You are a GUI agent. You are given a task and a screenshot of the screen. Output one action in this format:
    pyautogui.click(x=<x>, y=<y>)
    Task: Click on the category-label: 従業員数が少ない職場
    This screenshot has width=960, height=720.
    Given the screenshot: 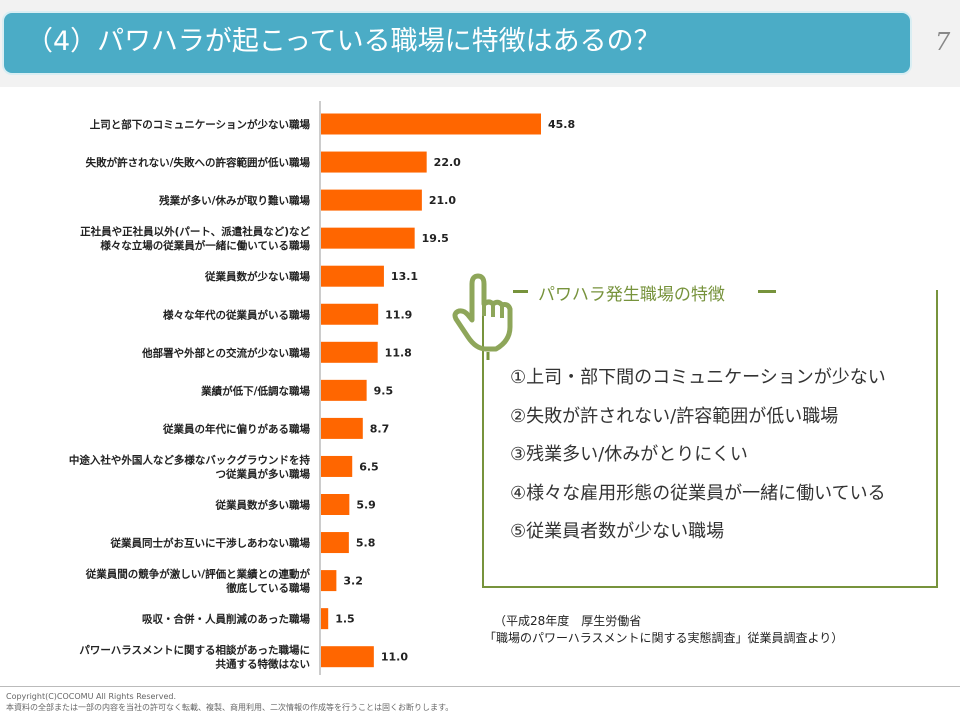 What is the action you would take?
    pyautogui.click(x=257, y=276)
    